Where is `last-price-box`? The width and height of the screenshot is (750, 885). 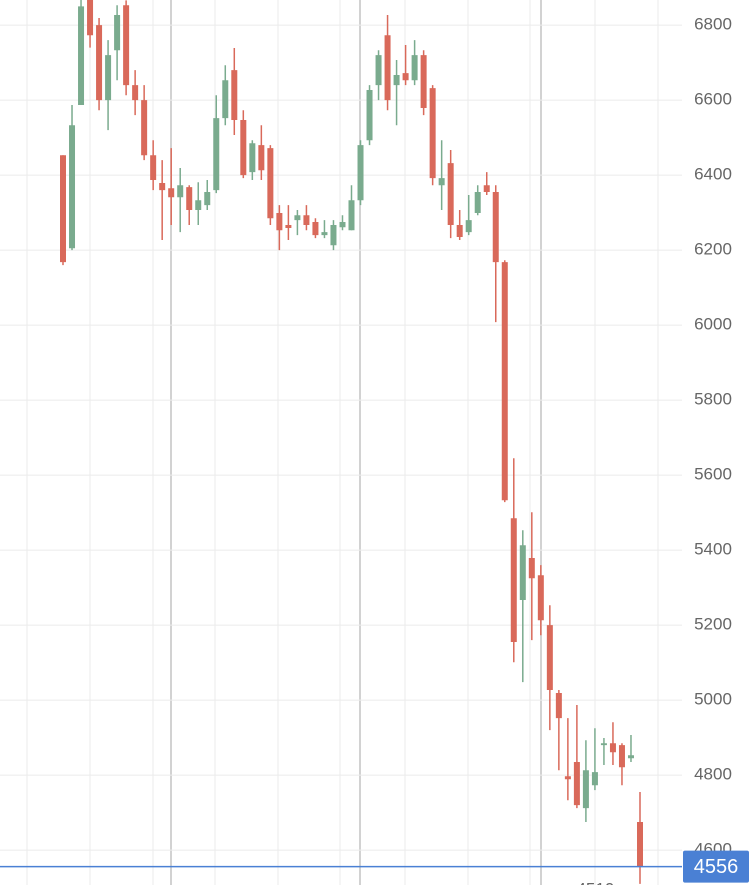 last-price-box is located at coordinates (716, 866).